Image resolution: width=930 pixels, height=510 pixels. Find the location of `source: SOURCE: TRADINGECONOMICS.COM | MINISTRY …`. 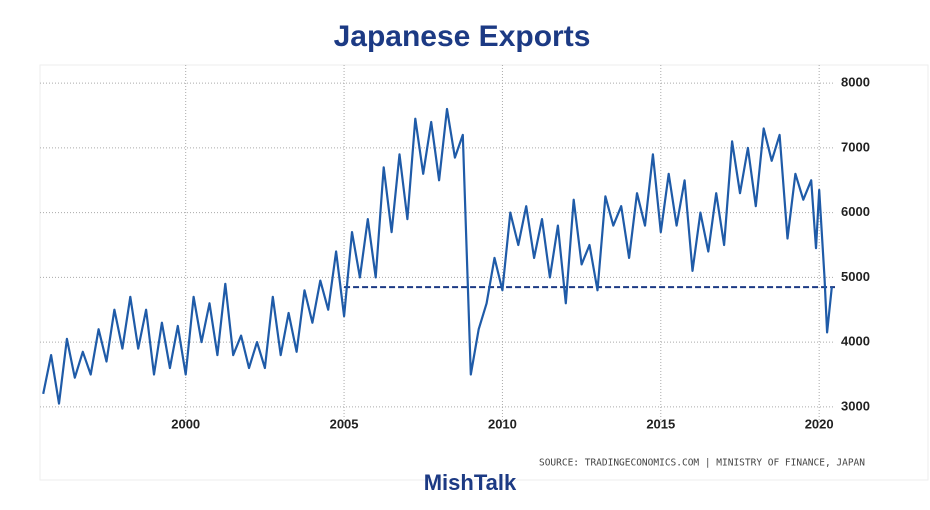

source: SOURCE: TRADINGECONOMICS.COM | MINISTRY … is located at coordinates (702, 463).